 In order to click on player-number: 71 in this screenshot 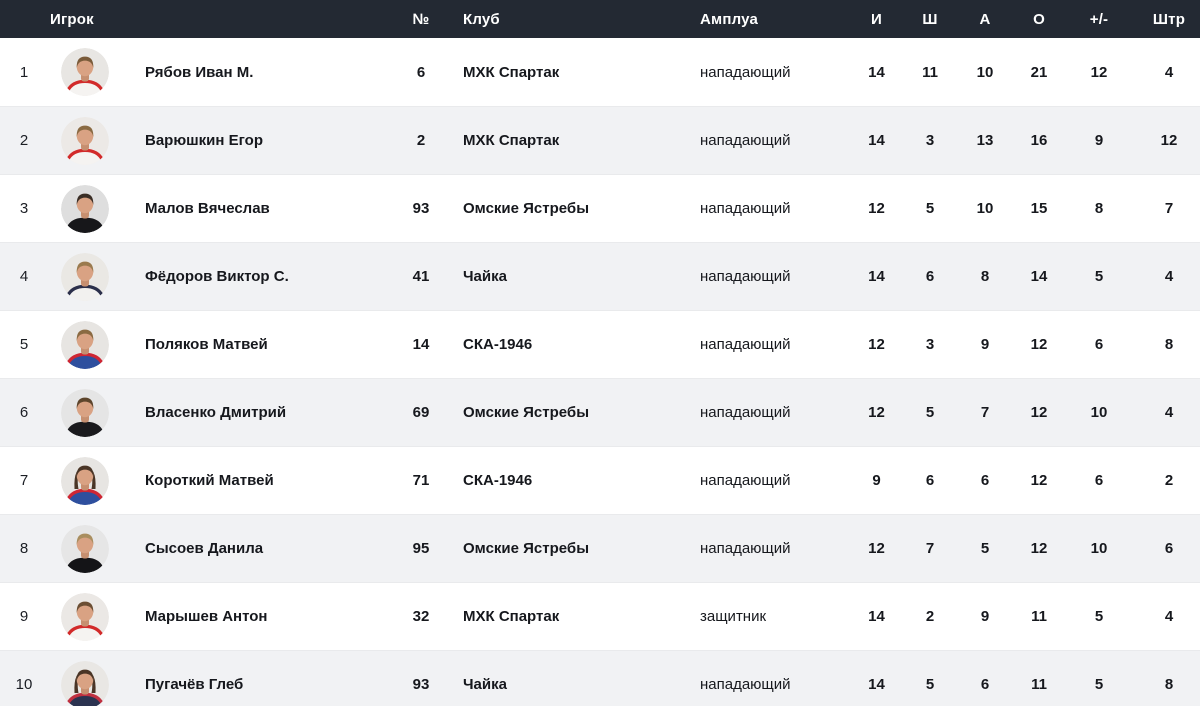, I will do `click(421, 480)`.